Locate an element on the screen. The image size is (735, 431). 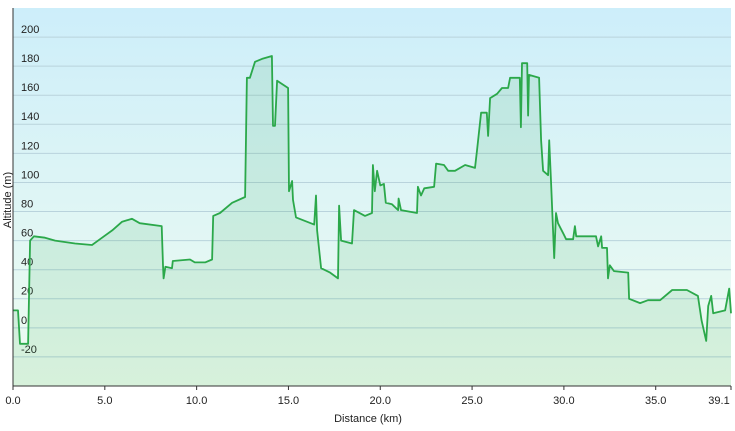
y-tick-label: 180 is located at coordinates (30, 59).